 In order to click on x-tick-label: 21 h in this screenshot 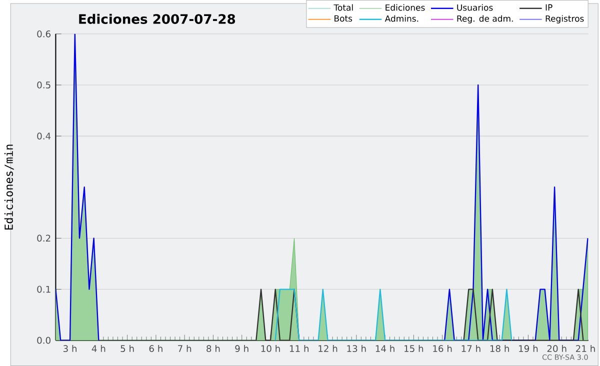, I will do `click(585, 348)`.